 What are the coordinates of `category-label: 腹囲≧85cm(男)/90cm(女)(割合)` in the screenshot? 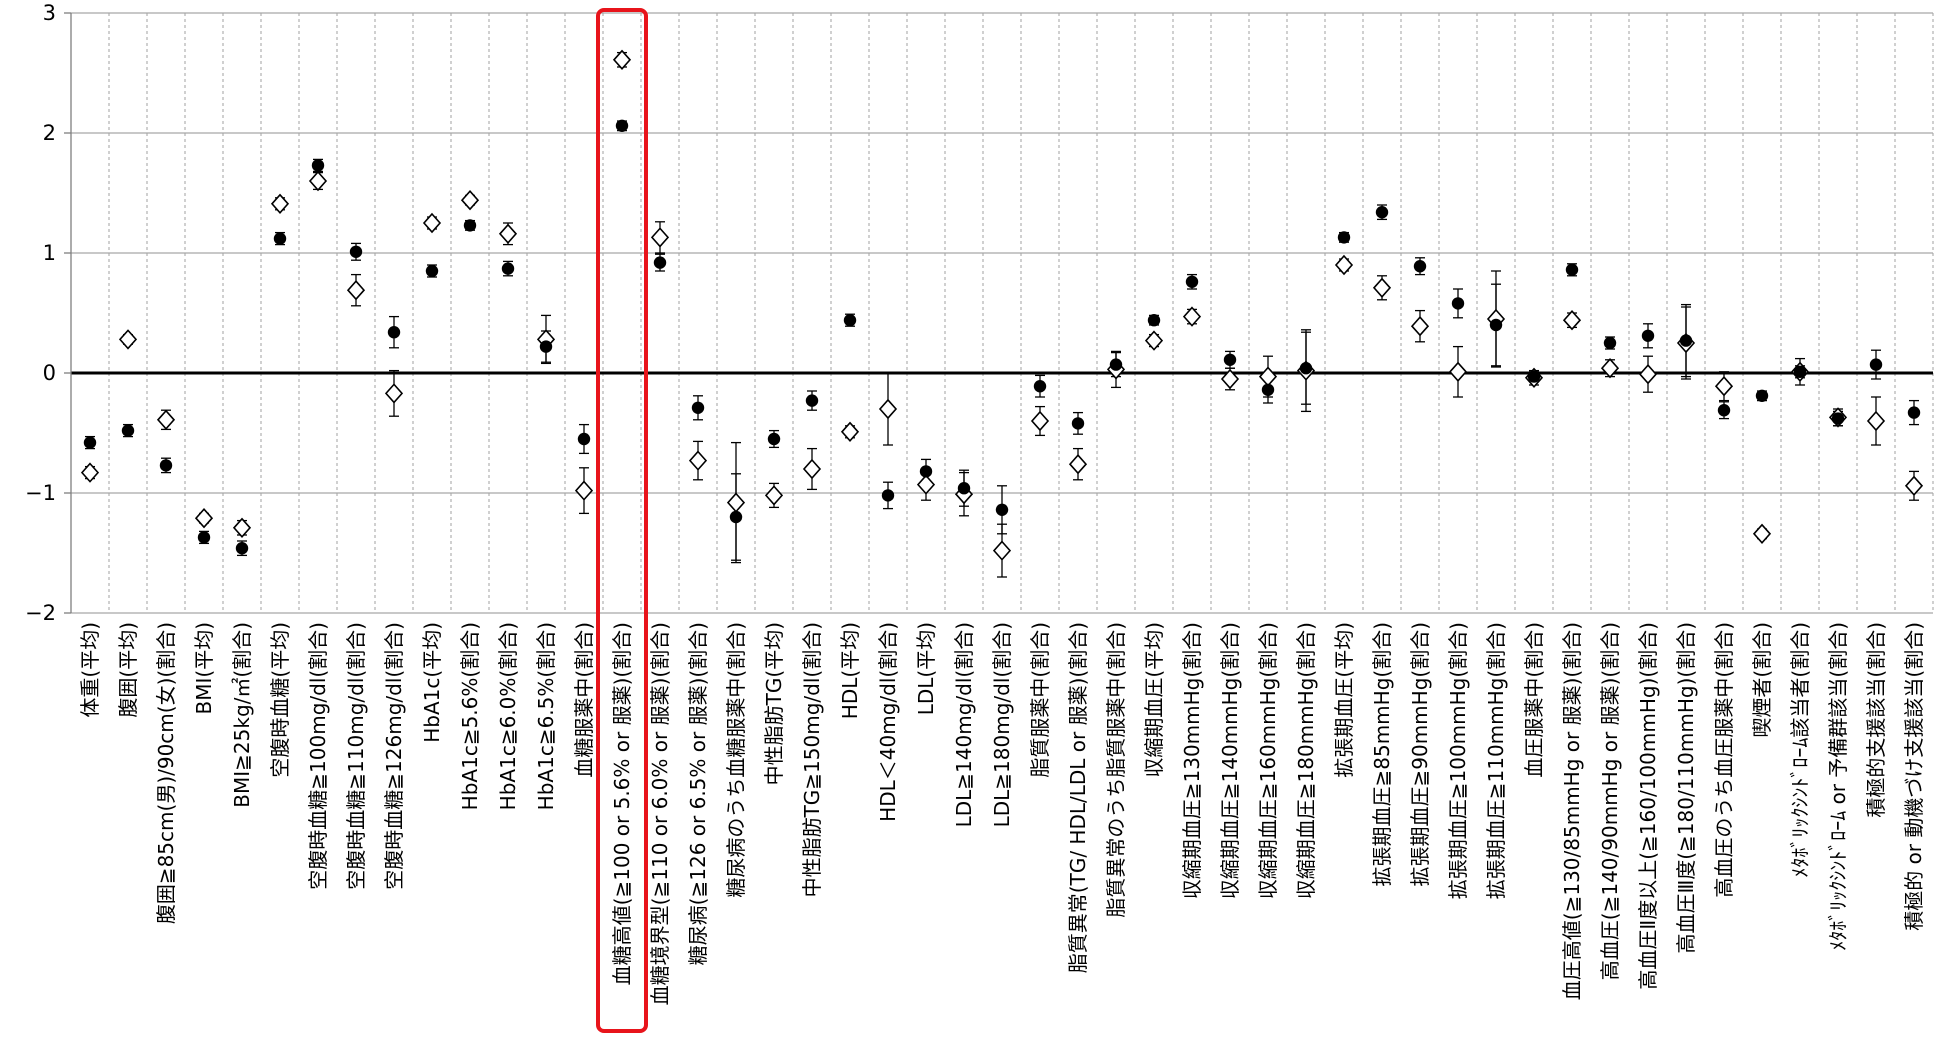 It's located at (166, 773).